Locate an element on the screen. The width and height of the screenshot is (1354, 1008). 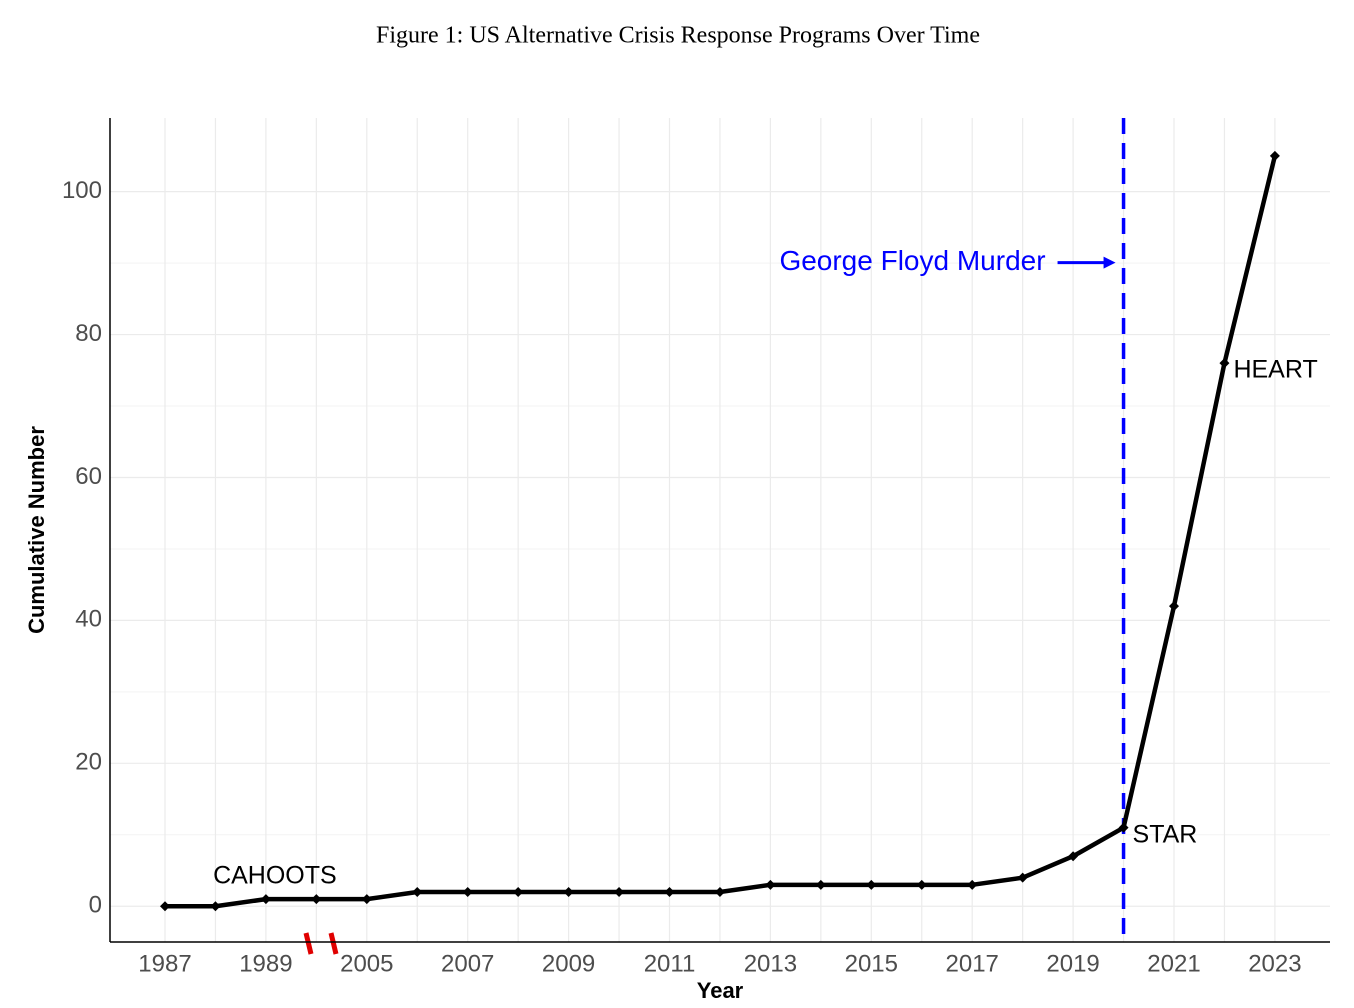
point-label: STAR is located at coordinates (1165, 834).